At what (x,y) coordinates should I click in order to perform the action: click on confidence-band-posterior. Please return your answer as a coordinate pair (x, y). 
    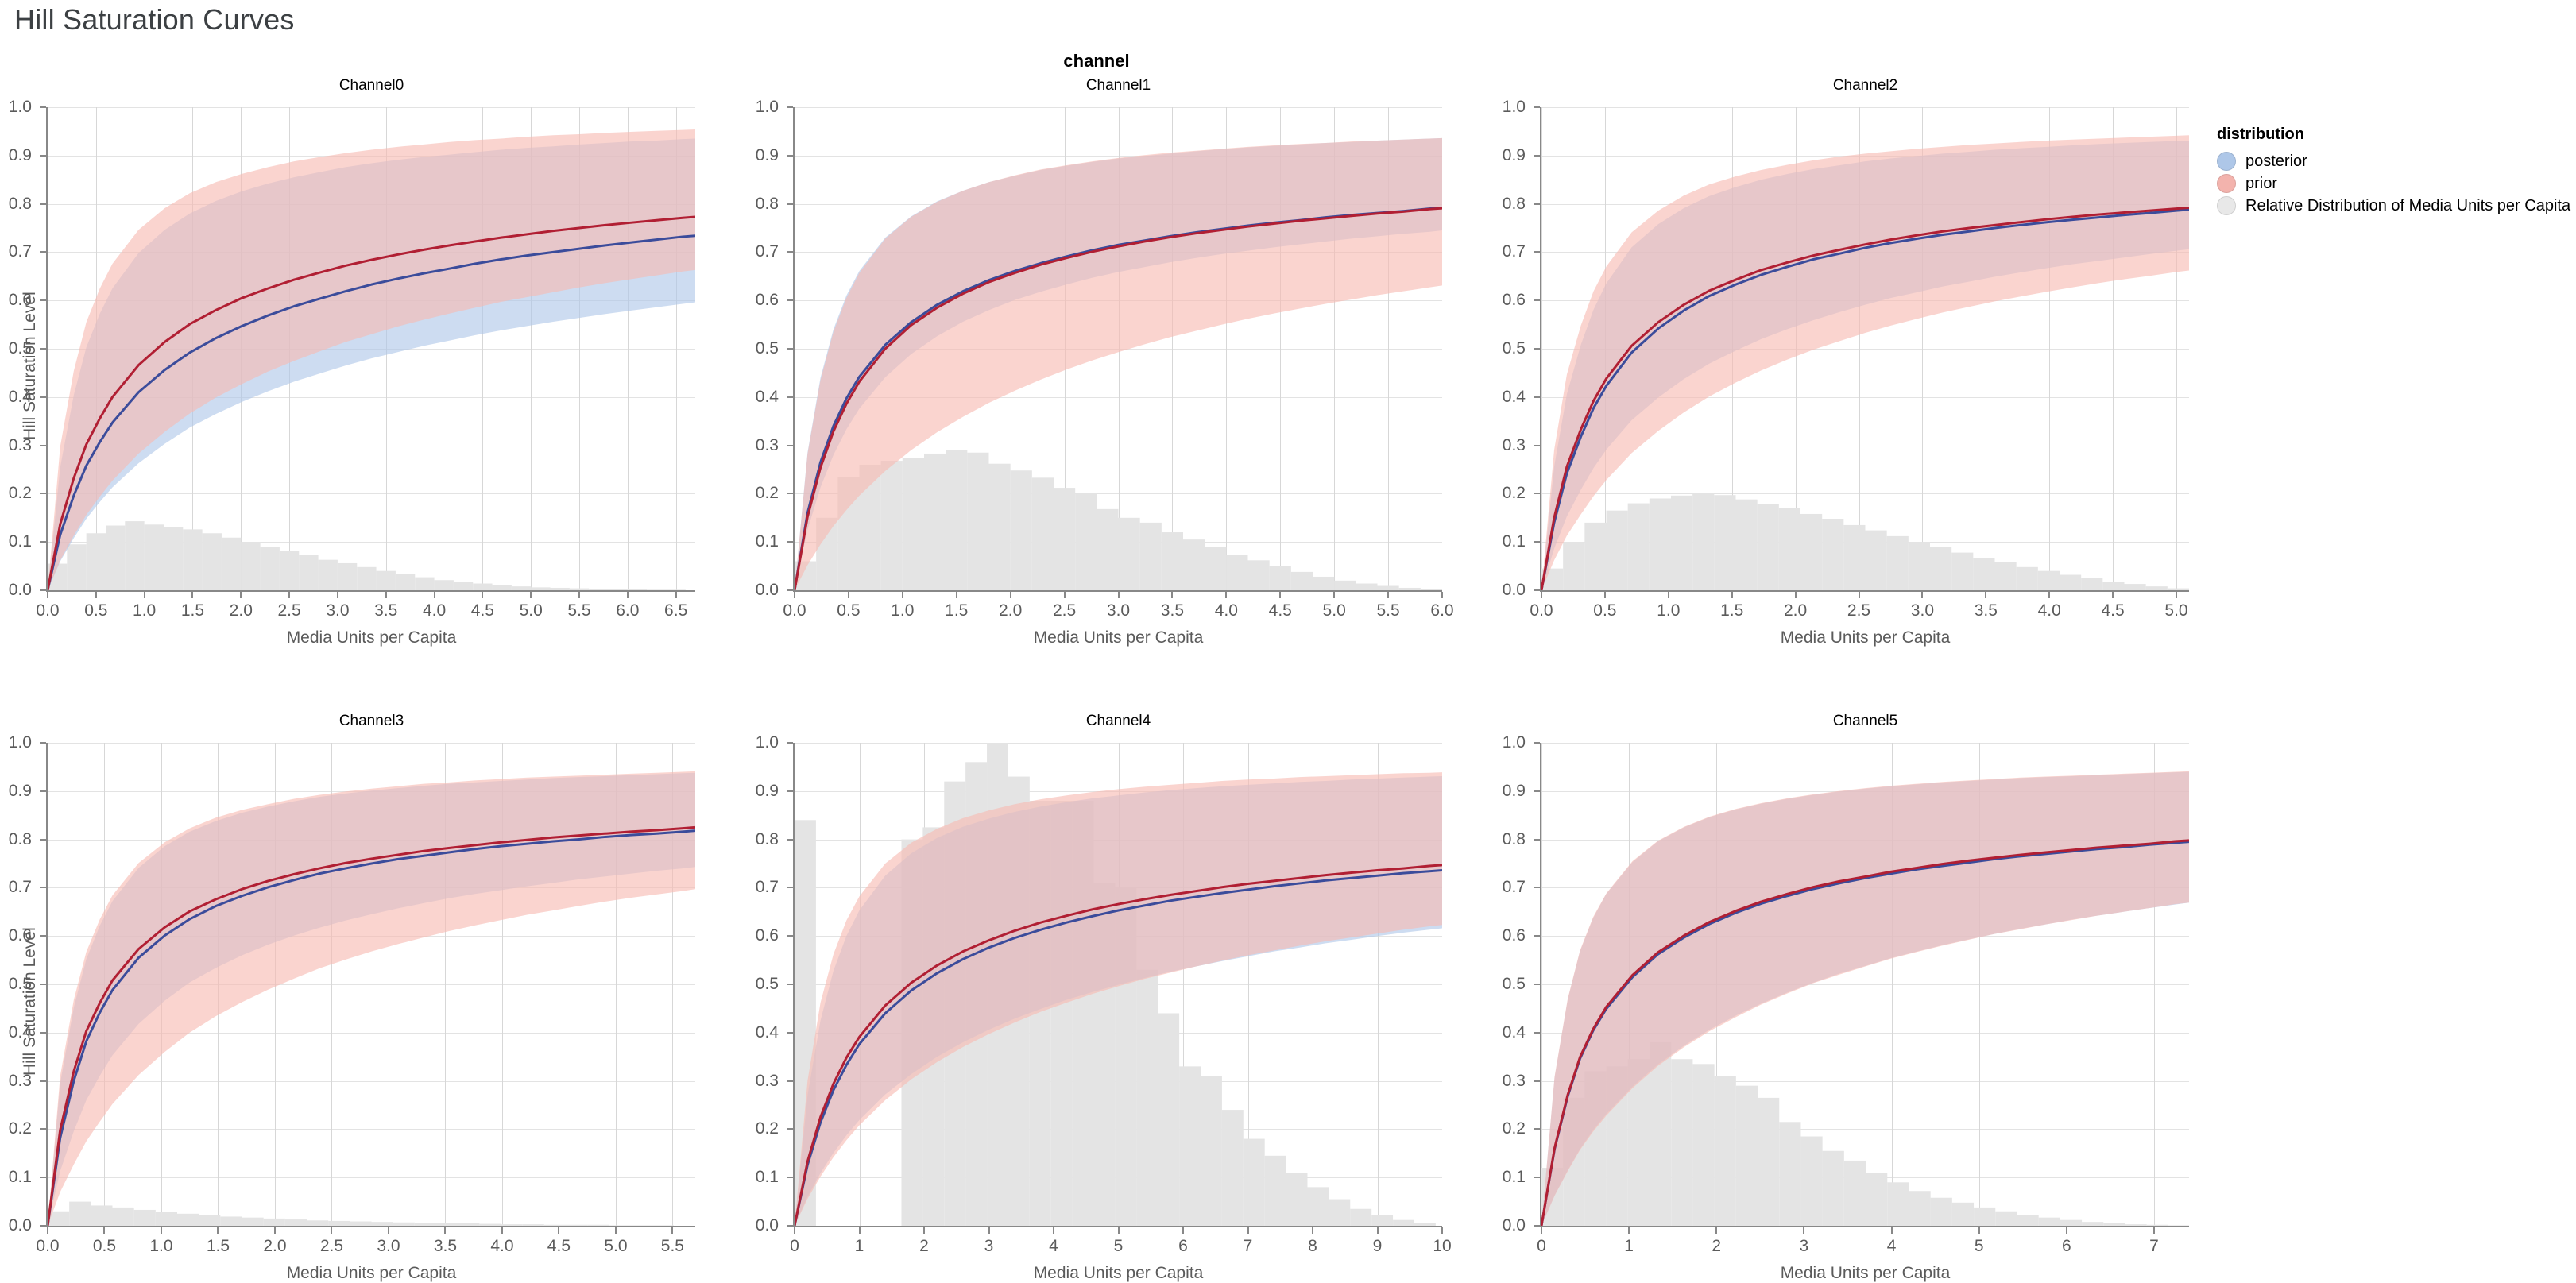
    Looking at the image, I should click on (1118, 1000).